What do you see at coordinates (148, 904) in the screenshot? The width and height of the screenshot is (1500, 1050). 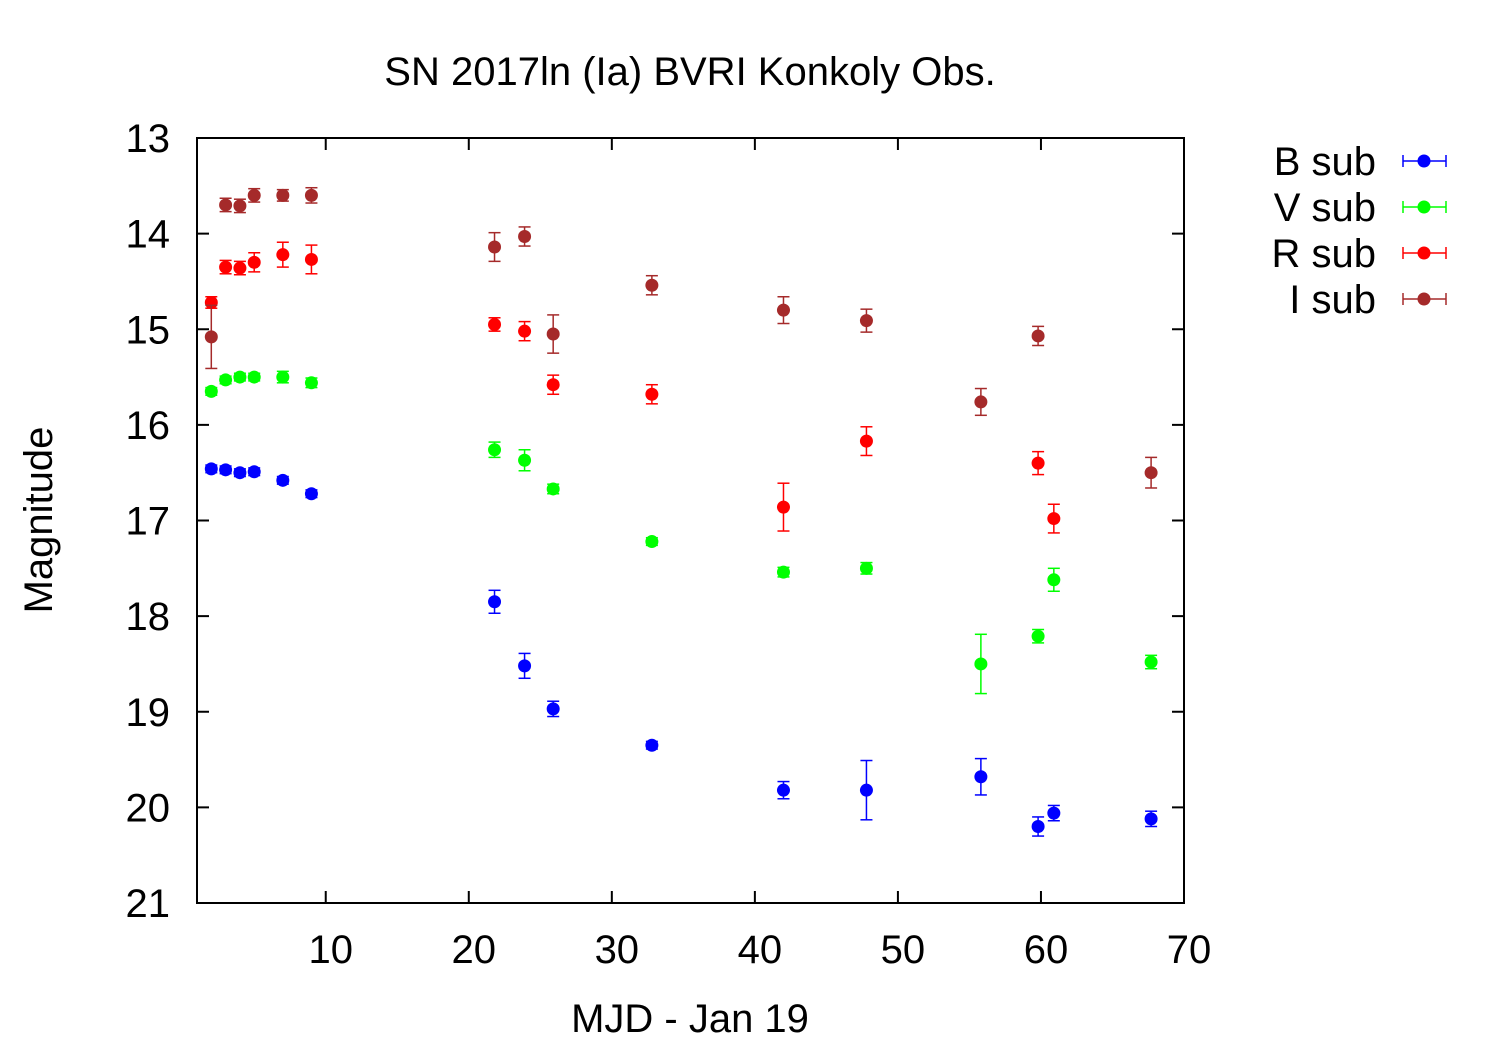 I see `y-tick-label: 21` at bounding box center [148, 904].